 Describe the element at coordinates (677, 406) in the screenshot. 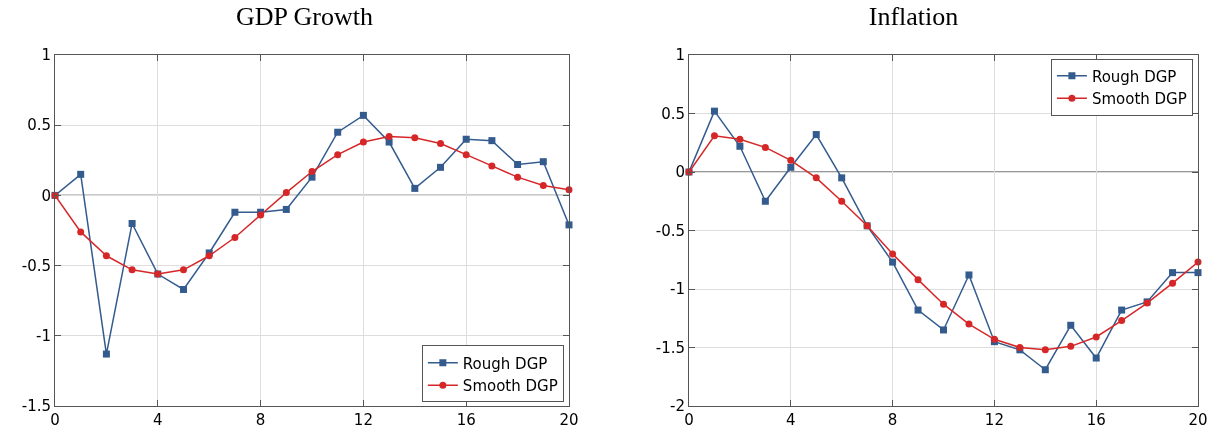

I see `y-tick-label: -2` at that location.